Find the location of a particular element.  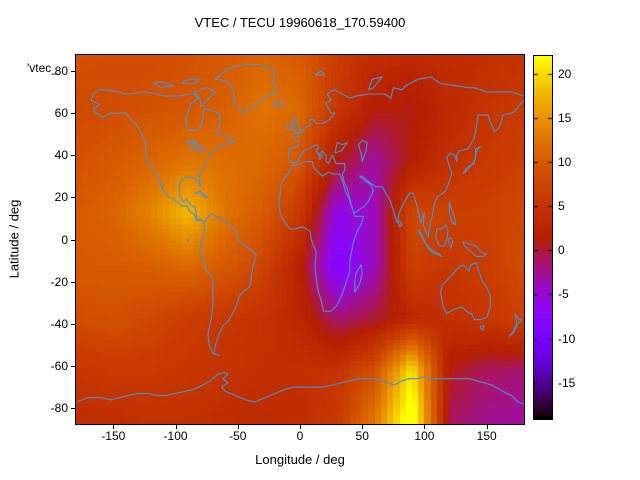

colorbar is located at coordinates (543, 237).